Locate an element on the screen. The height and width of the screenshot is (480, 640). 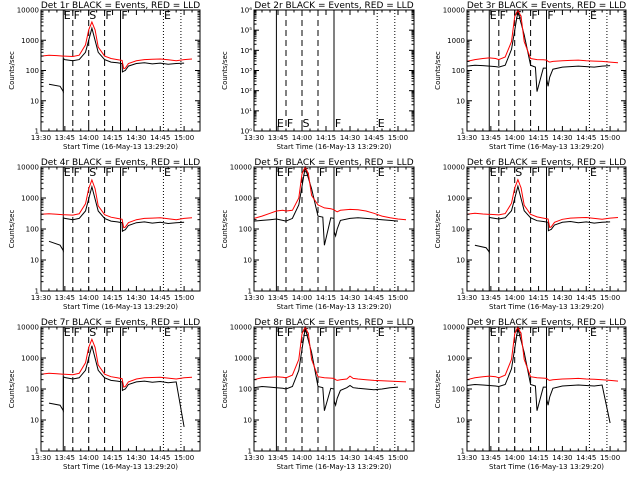
chart-title: Det 4r BLACK = Events, RED = LLD is located at coordinates (120, 163).